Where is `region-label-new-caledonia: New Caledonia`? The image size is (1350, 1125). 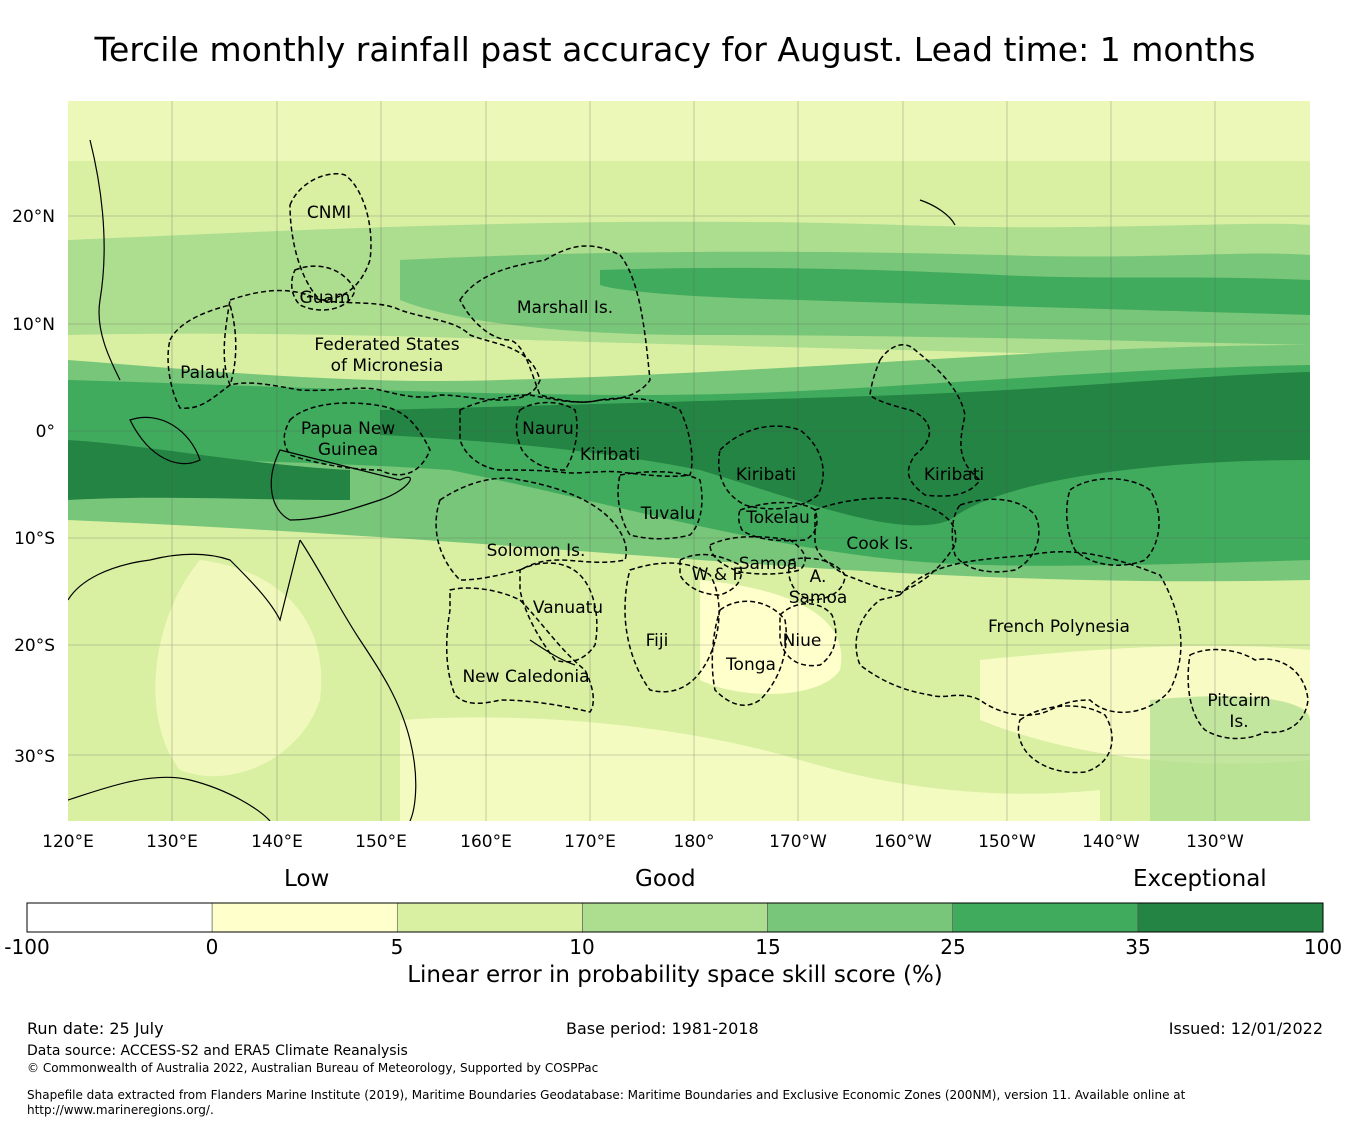
region-label-new-caledonia: New Caledonia is located at coordinates (525, 677).